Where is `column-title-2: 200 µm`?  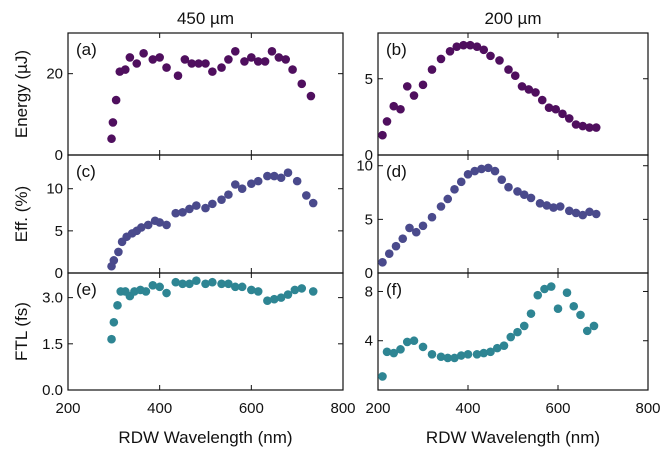
column-title-2: 200 µm is located at coordinates (512, 18).